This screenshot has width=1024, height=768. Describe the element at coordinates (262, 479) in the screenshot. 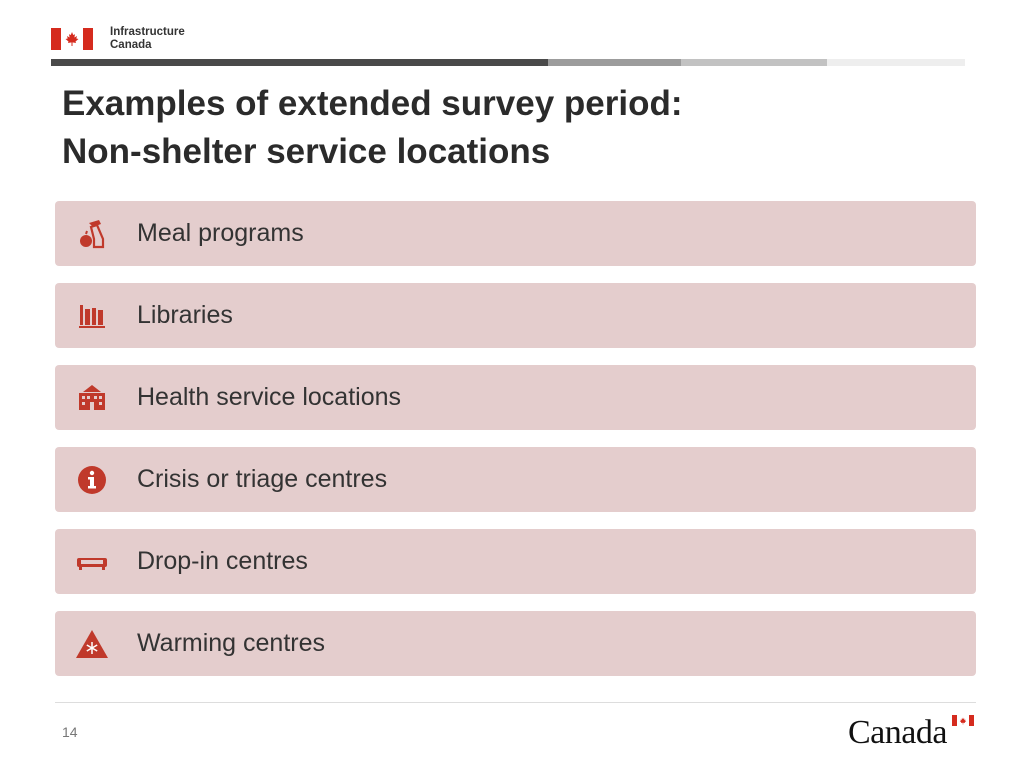

I see `list-item-label: Crisis or triage centres` at that location.